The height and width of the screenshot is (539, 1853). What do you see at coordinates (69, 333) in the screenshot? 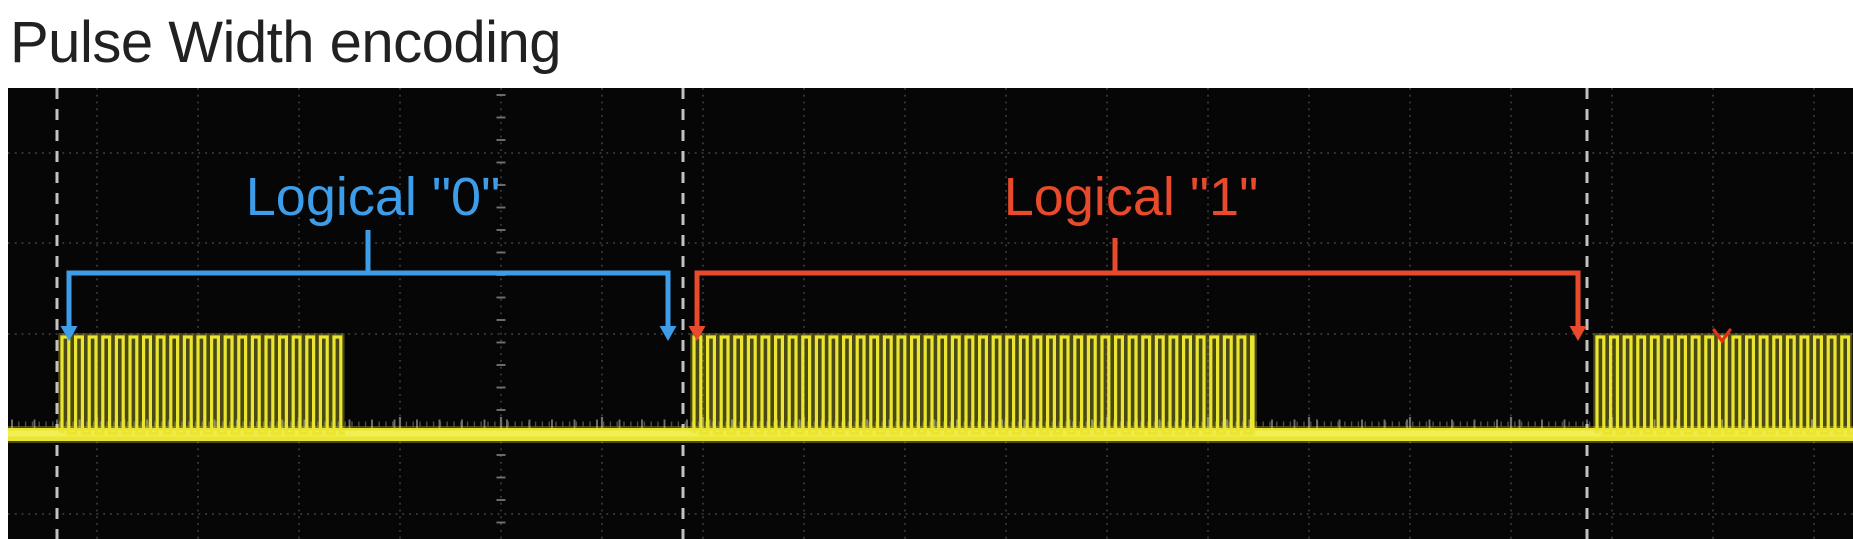
I see `logical-0-bracket-start-down-arrow-icon` at bounding box center [69, 333].